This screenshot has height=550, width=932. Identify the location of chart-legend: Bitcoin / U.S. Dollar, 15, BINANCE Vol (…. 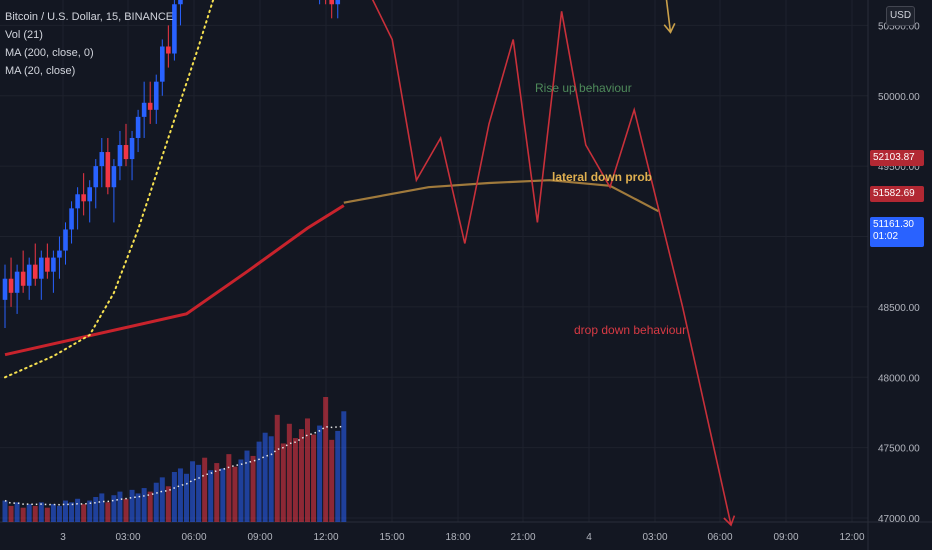
(89, 44).